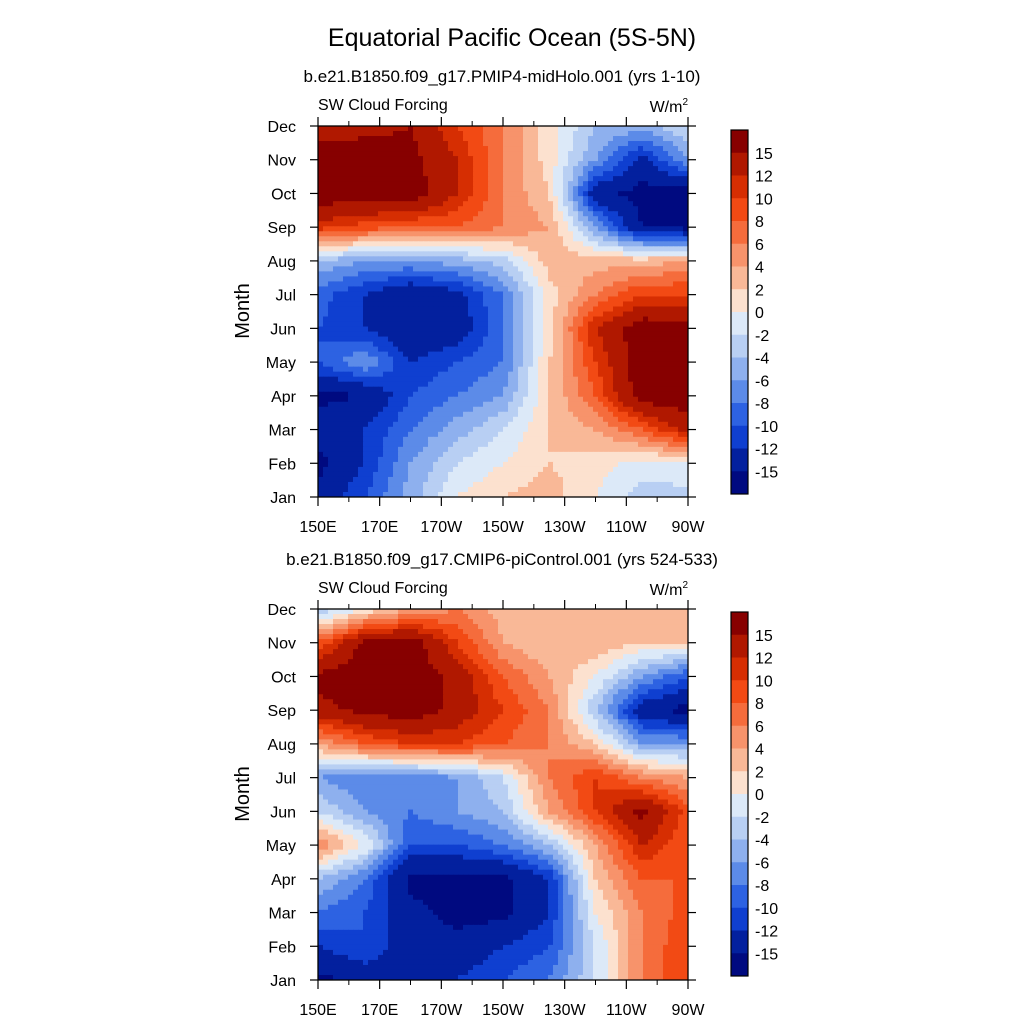 The height and width of the screenshot is (1024, 1024). What do you see at coordinates (685, 102) in the screenshot?
I see `units-superscript: 2` at bounding box center [685, 102].